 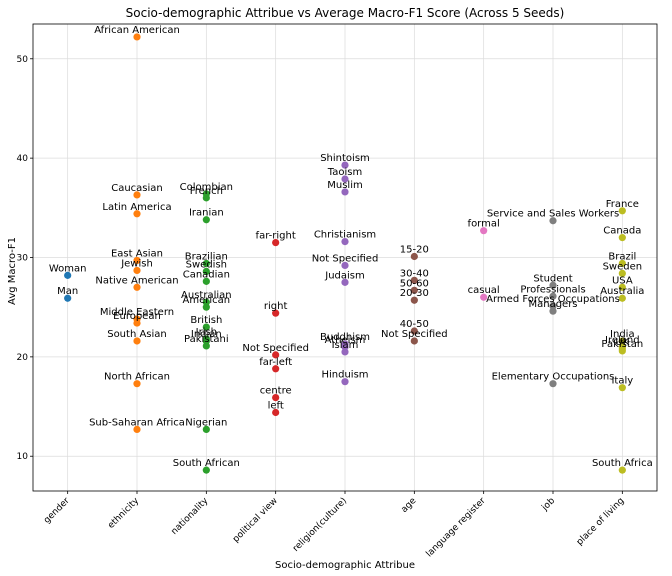 I want to click on point-label: European, so click(x=137, y=316).